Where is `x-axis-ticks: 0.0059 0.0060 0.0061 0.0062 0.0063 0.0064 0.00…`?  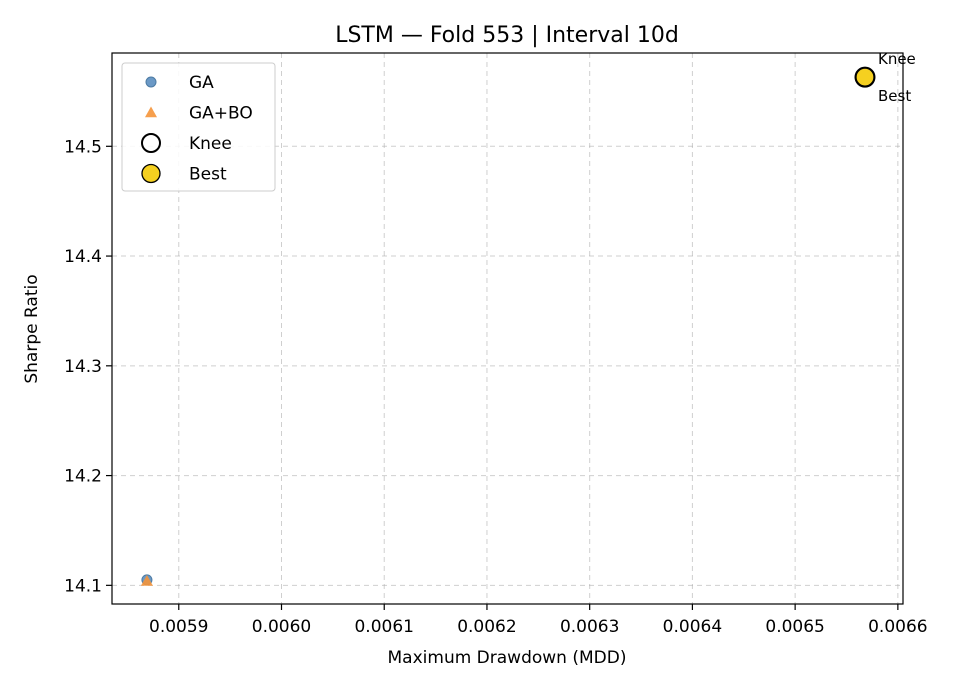
x-axis-ticks: 0.0059 0.0060 0.0061 0.0062 0.0063 0.0064 0.00… is located at coordinates (538, 620).